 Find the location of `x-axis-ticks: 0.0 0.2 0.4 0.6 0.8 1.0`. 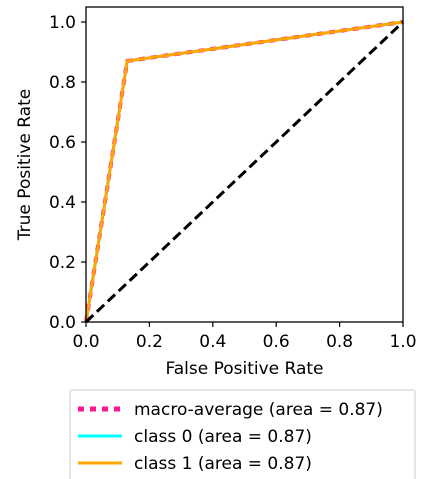

x-axis-ticks: 0.0 0.2 0.4 0.6 0.8 1.0 is located at coordinates (244, 337).